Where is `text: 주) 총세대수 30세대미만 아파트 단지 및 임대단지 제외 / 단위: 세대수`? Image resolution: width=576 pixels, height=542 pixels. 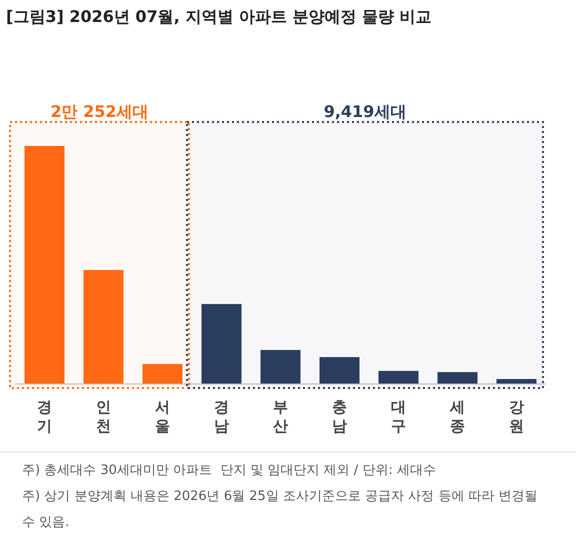
text: 주) 총세대수 30세대미만 아파트 단지 및 임대단지 제외 / 단위: 세대수 is located at coordinates (229, 471).